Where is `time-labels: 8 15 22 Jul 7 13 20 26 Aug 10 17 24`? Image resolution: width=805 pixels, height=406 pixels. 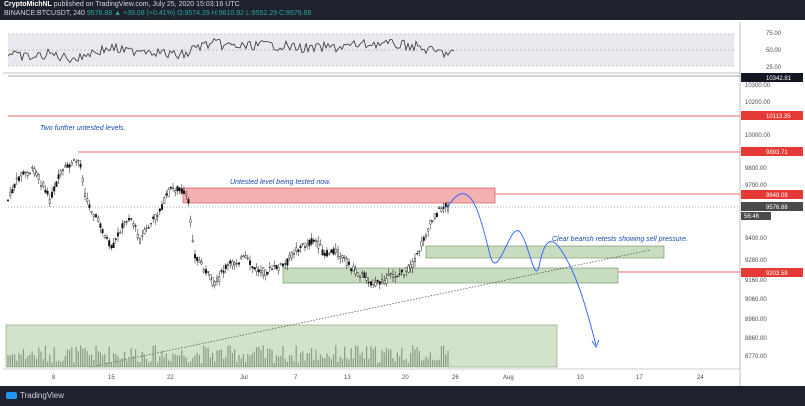 time-labels: 8 15 22 Jul 7 13 20 26 Aug 10 17 24 is located at coordinates (378, 378).